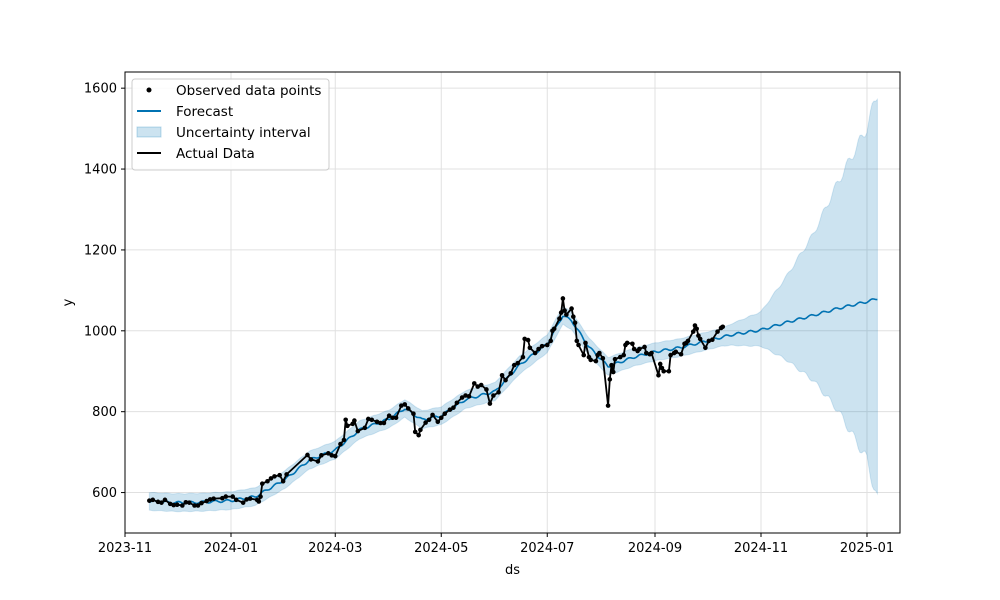  I want to click on x-tick-label: 2024-11, so click(761, 548).